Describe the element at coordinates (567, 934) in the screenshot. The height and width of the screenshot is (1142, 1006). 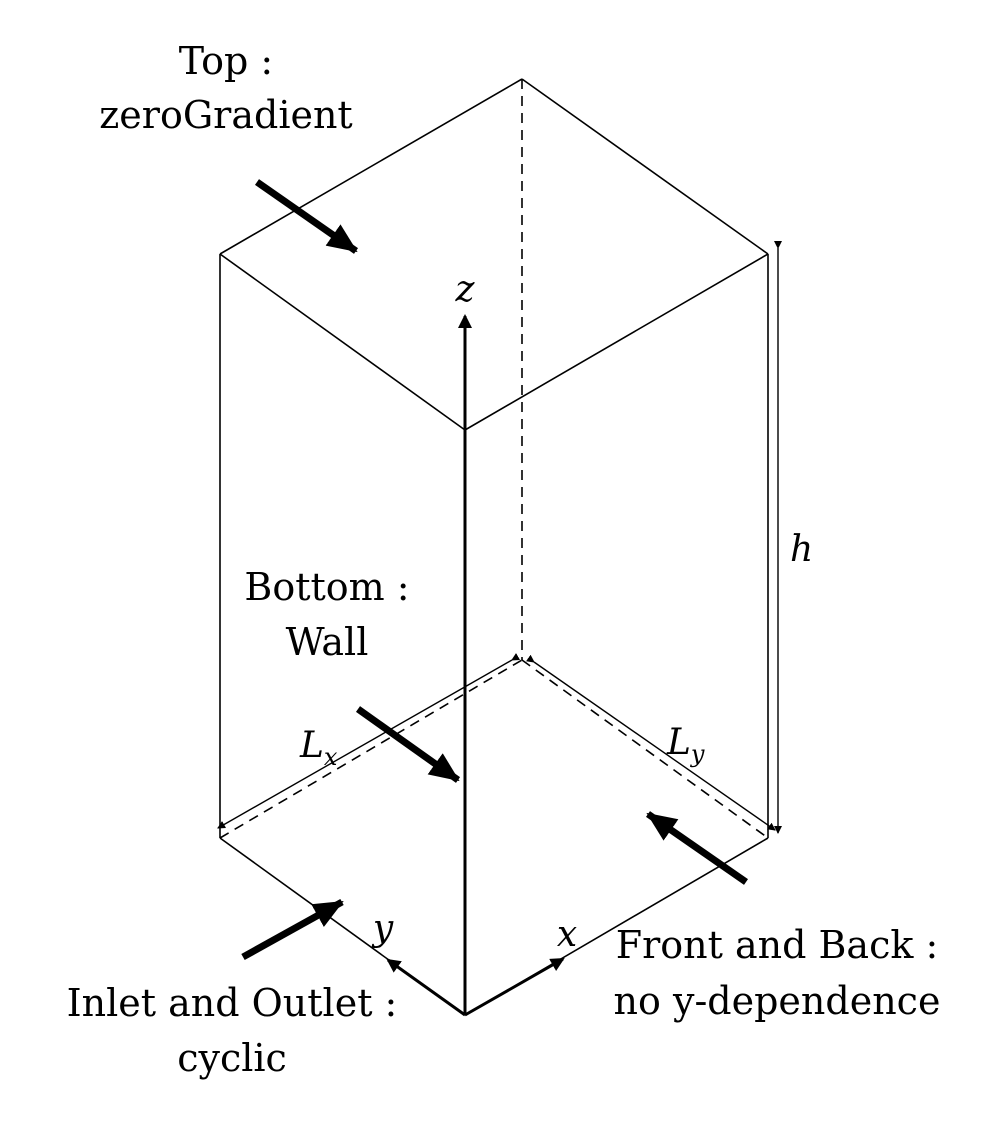
I see `x-axis-label: x` at that location.